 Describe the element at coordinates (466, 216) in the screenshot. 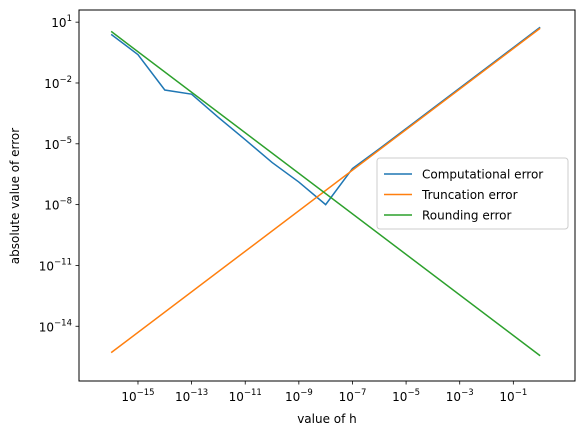

I see `legend-label: Rounding error` at that location.